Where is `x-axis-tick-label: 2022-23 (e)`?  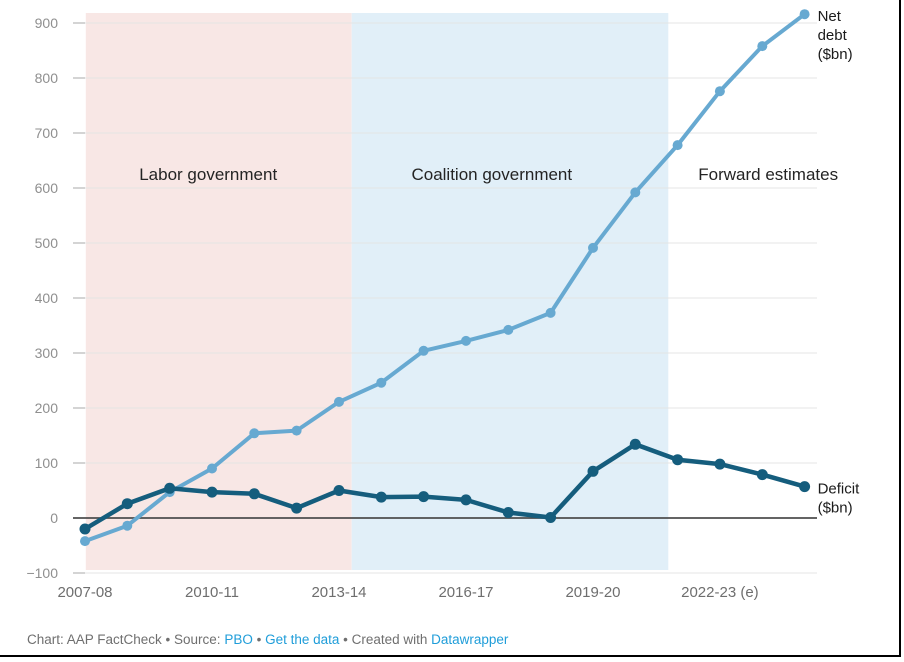 x-axis-tick-label: 2022-23 (e) is located at coordinates (720, 592).